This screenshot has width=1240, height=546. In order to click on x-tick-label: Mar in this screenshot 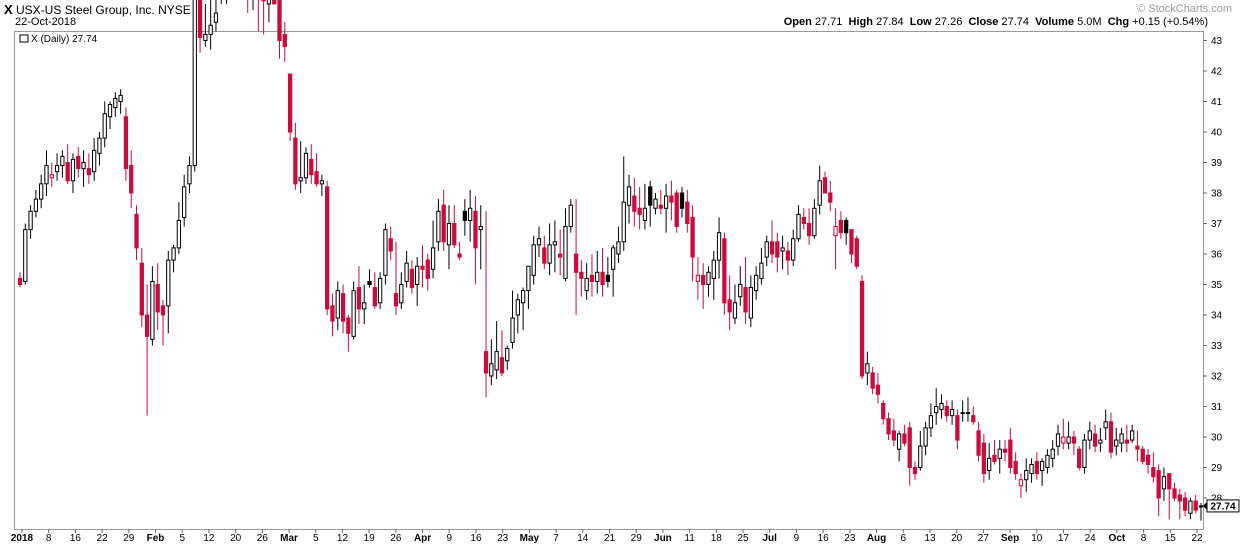, I will do `click(289, 538)`.